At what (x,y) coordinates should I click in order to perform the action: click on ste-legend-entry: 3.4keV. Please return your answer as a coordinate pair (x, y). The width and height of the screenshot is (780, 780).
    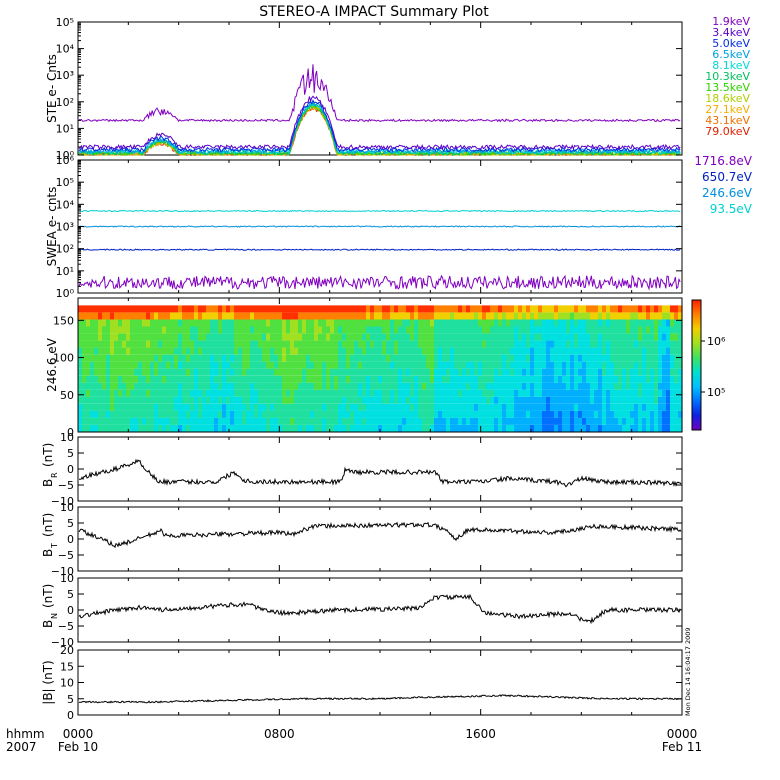
    Looking at the image, I should click on (731, 32).